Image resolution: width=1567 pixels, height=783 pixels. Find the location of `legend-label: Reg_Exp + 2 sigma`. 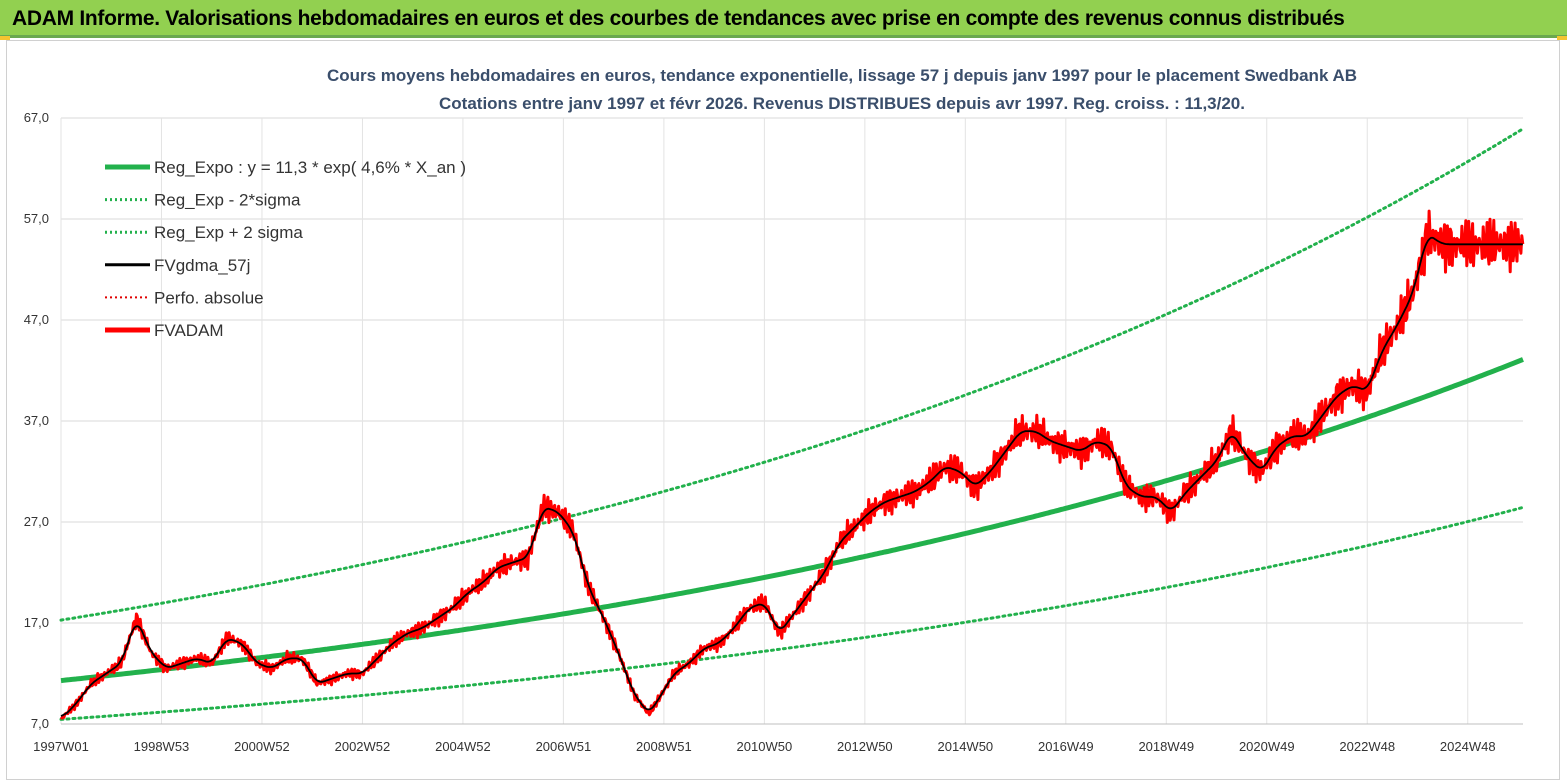

legend-label: Reg_Exp + 2 sigma is located at coordinates (228, 232).